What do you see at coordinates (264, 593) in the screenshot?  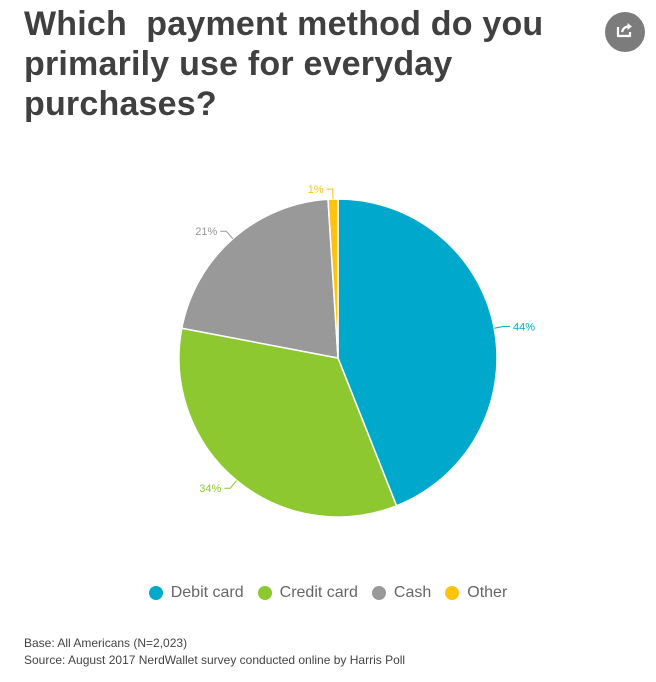 I see `legend-swatch-credit-card` at bounding box center [264, 593].